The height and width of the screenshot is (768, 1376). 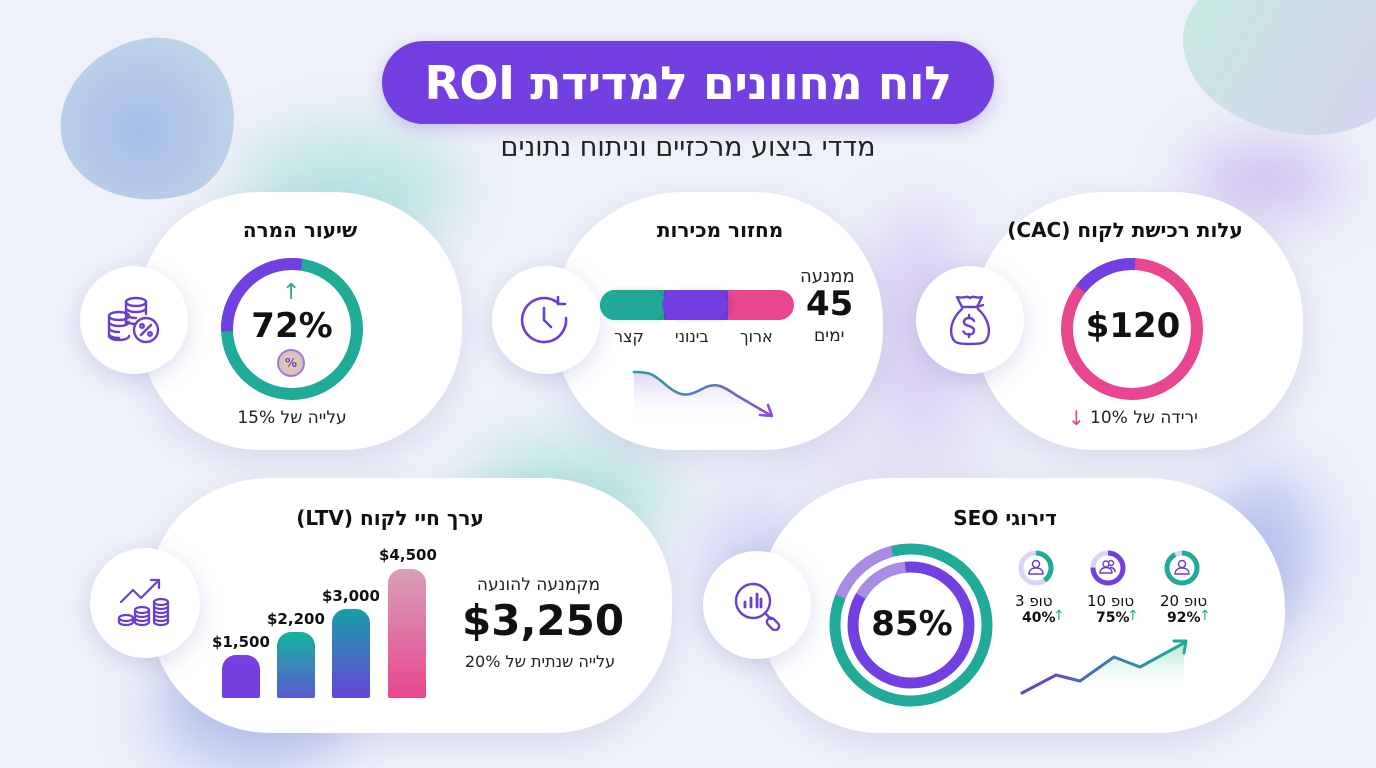 What do you see at coordinates (408, 555) in the screenshot?
I see `ltv-bar-4-label: $4,500` at bounding box center [408, 555].